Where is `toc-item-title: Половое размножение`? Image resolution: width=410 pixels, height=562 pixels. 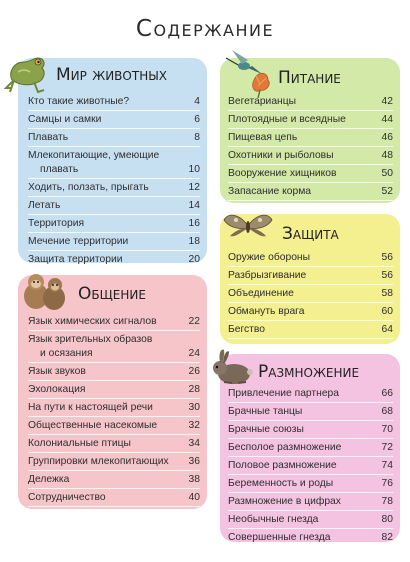
toc-item-title: Половое размножение is located at coordinates (310, 466).